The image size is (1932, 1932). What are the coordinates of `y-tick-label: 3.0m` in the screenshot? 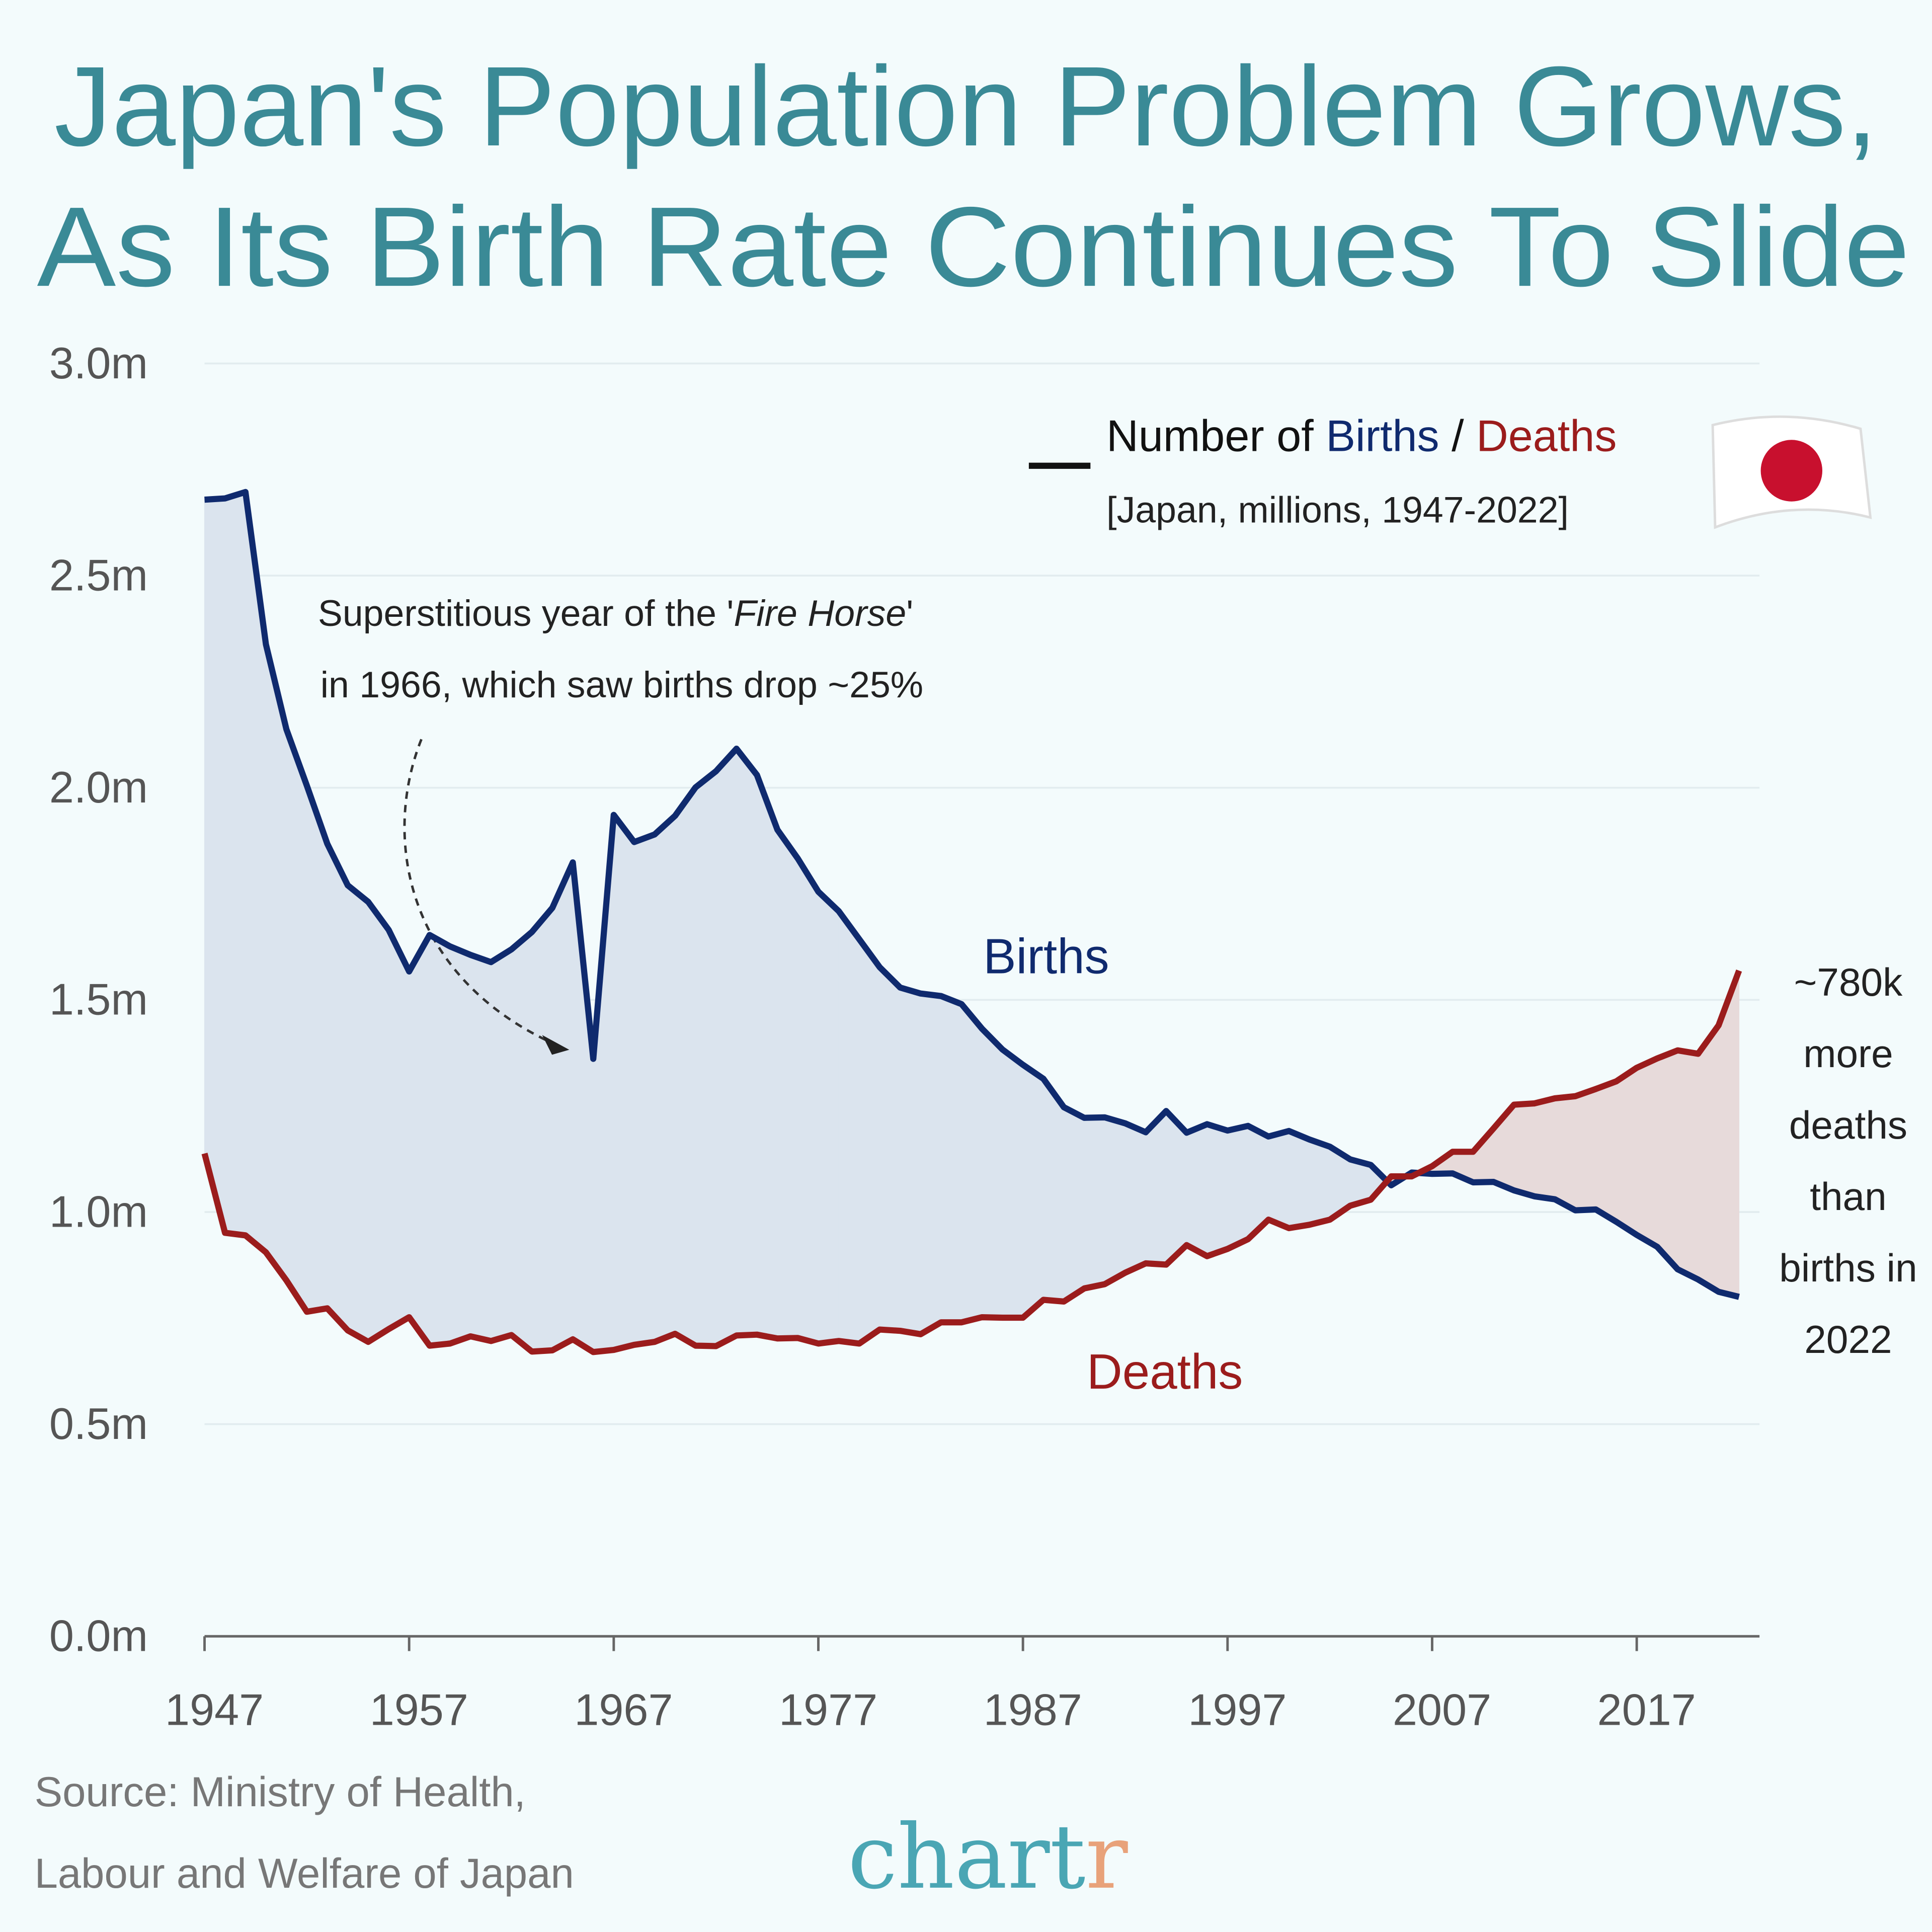 It's located at (98, 363).